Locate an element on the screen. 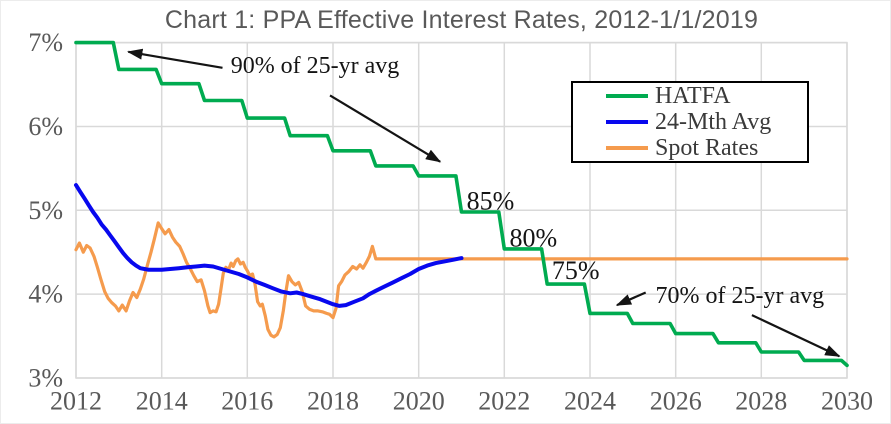  corridor-annotation: 85% is located at coordinates (491, 201).